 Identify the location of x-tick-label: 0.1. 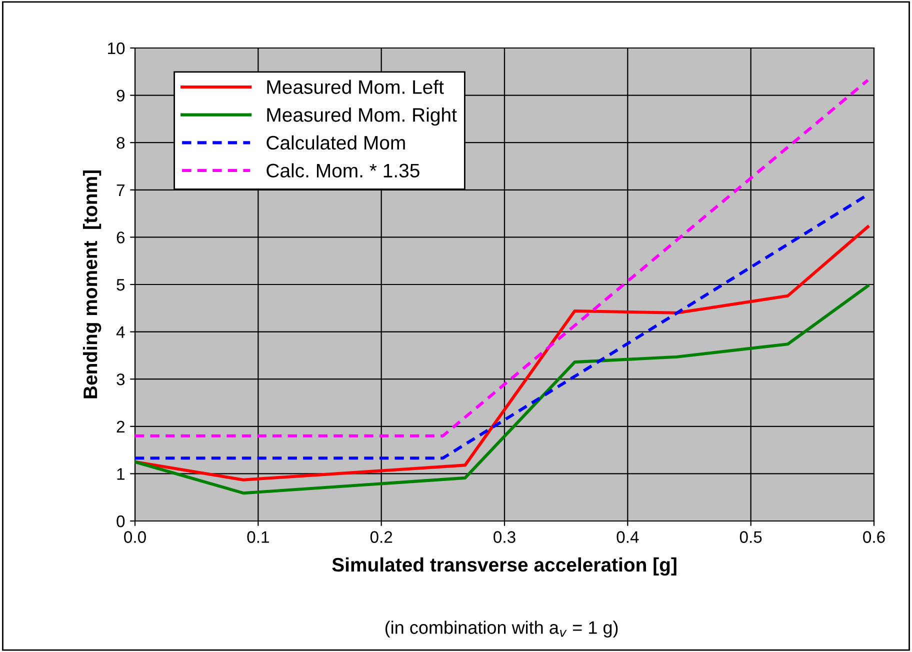
(258, 537).